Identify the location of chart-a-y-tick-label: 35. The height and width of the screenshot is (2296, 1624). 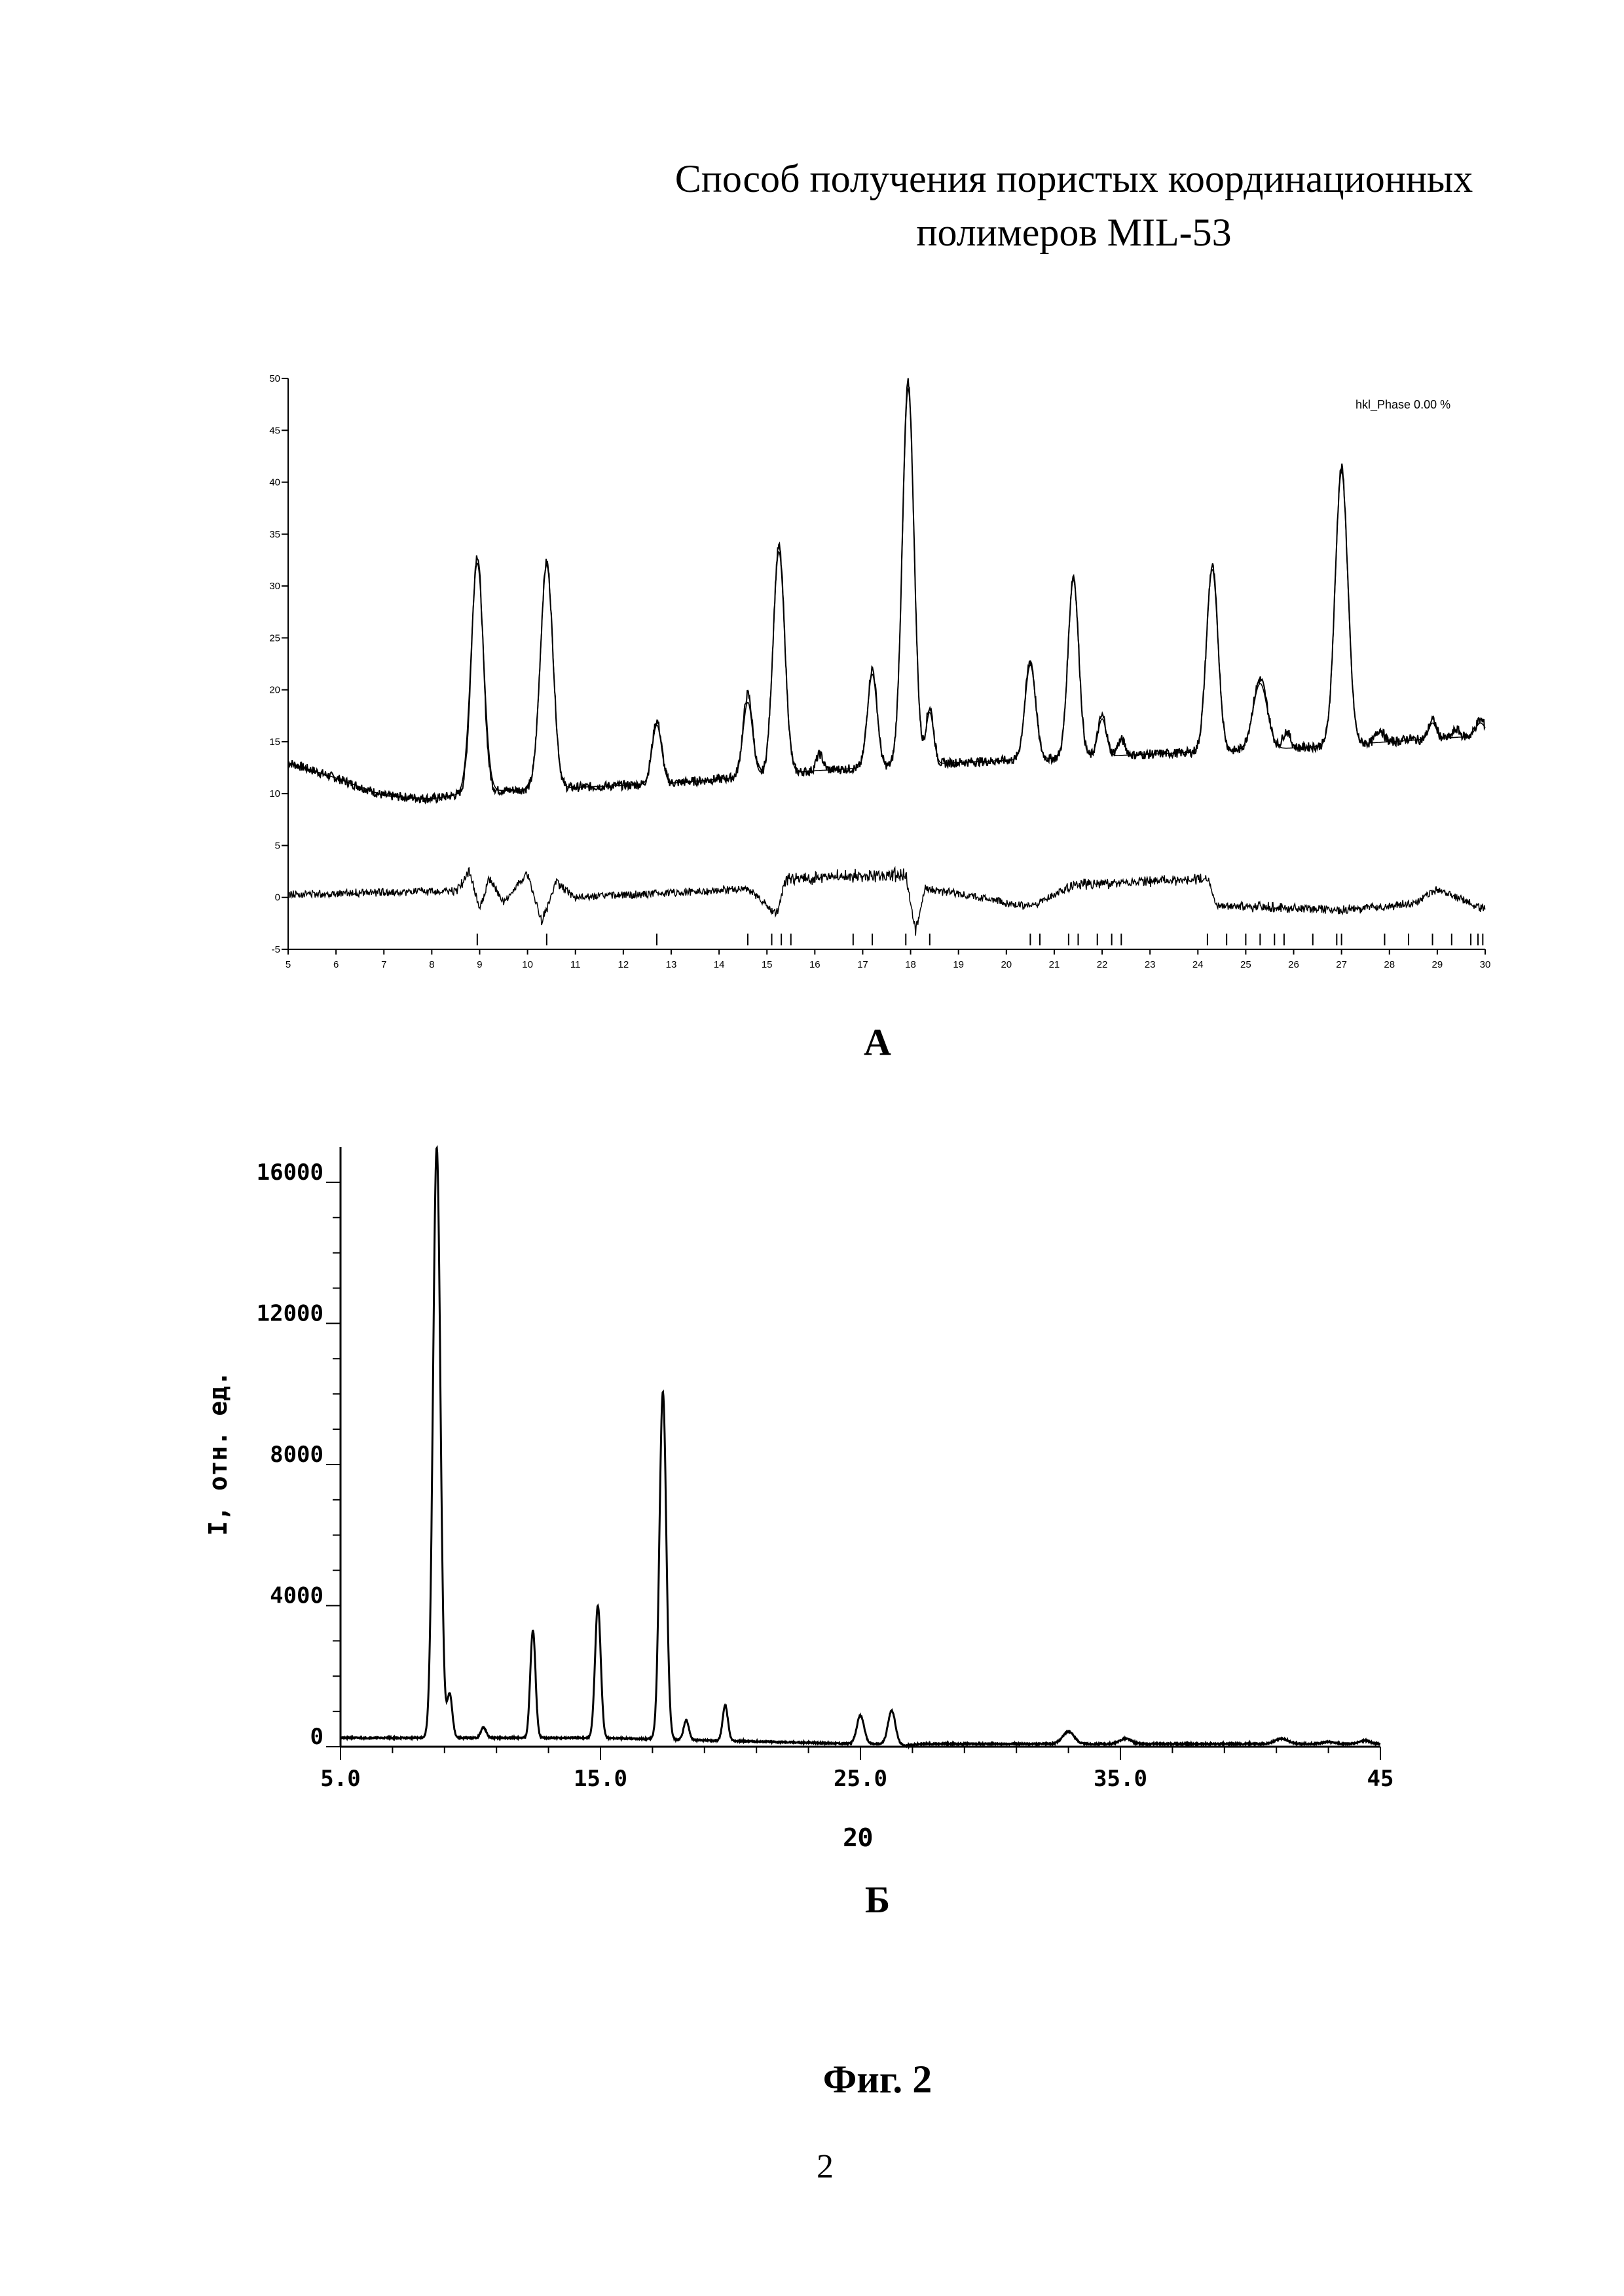
(274, 534).